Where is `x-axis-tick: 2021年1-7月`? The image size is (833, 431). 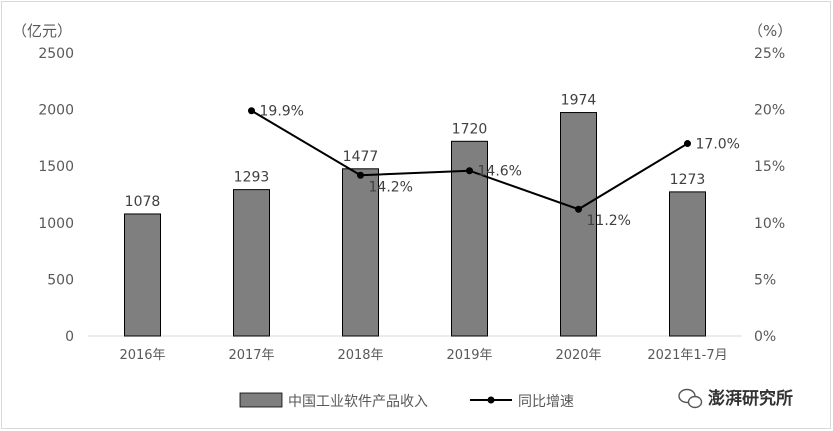 x-axis-tick: 2021年1-7月 is located at coordinates (687, 355).